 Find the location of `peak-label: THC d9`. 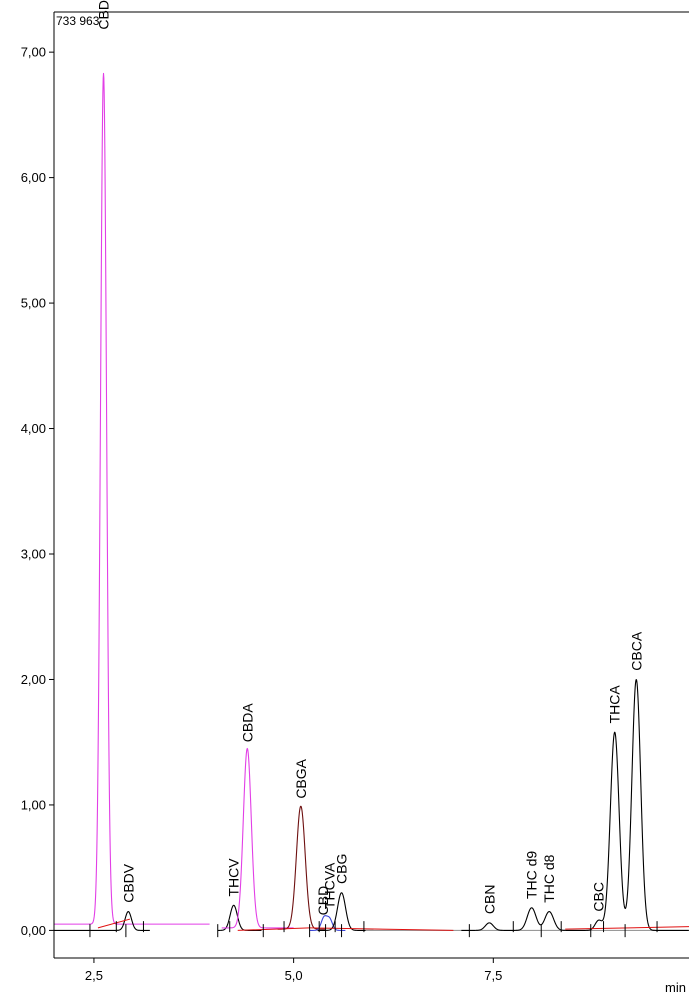

peak-label: THC d9 is located at coordinates (532, 875).